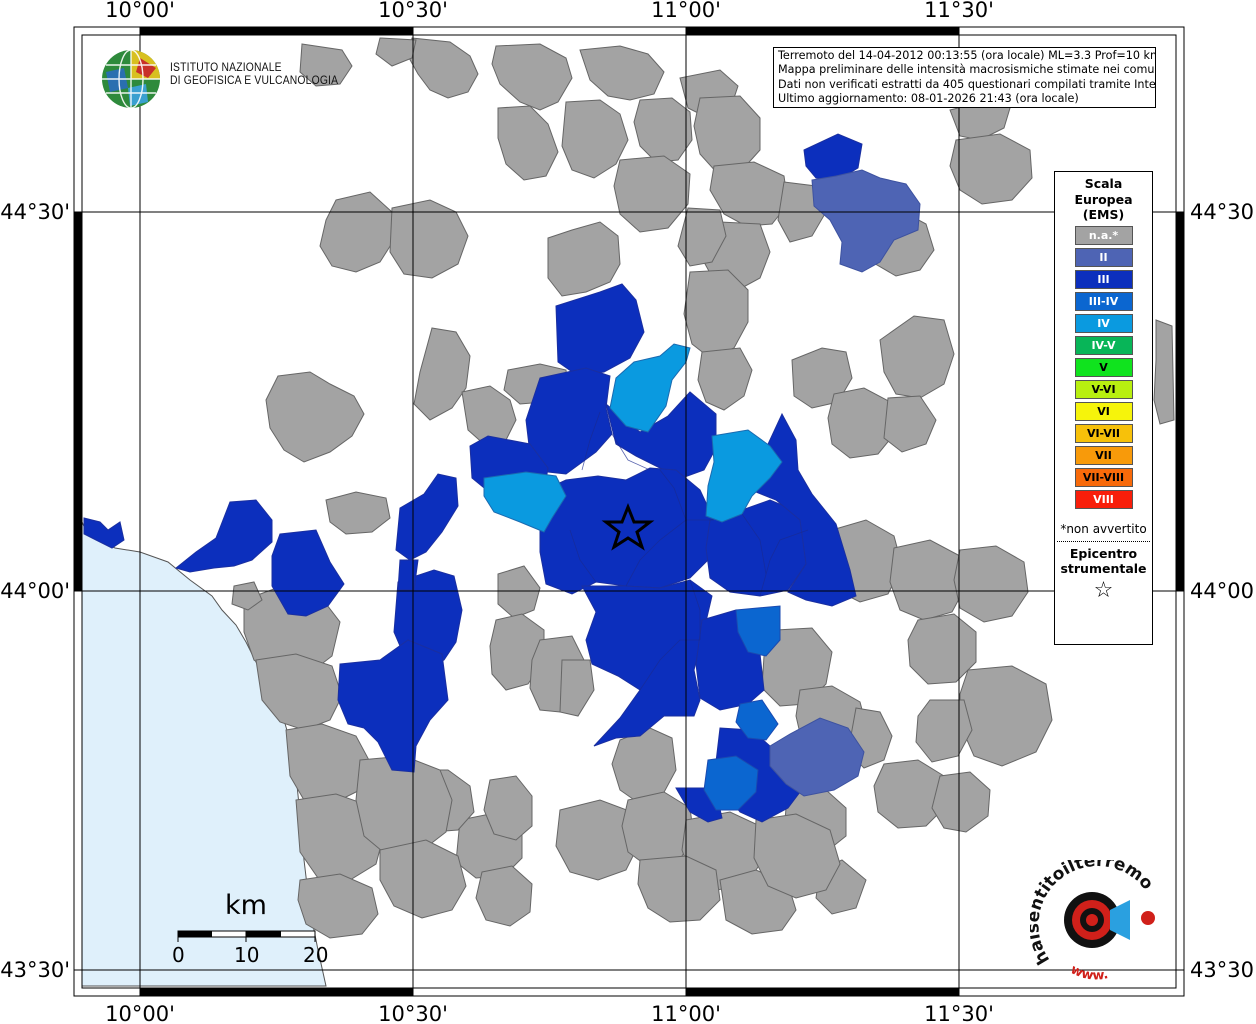  What do you see at coordinates (413, 1013) in the screenshot?
I see `lon-tick-bottom-1: 10°30'` at bounding box center [413, 1013].